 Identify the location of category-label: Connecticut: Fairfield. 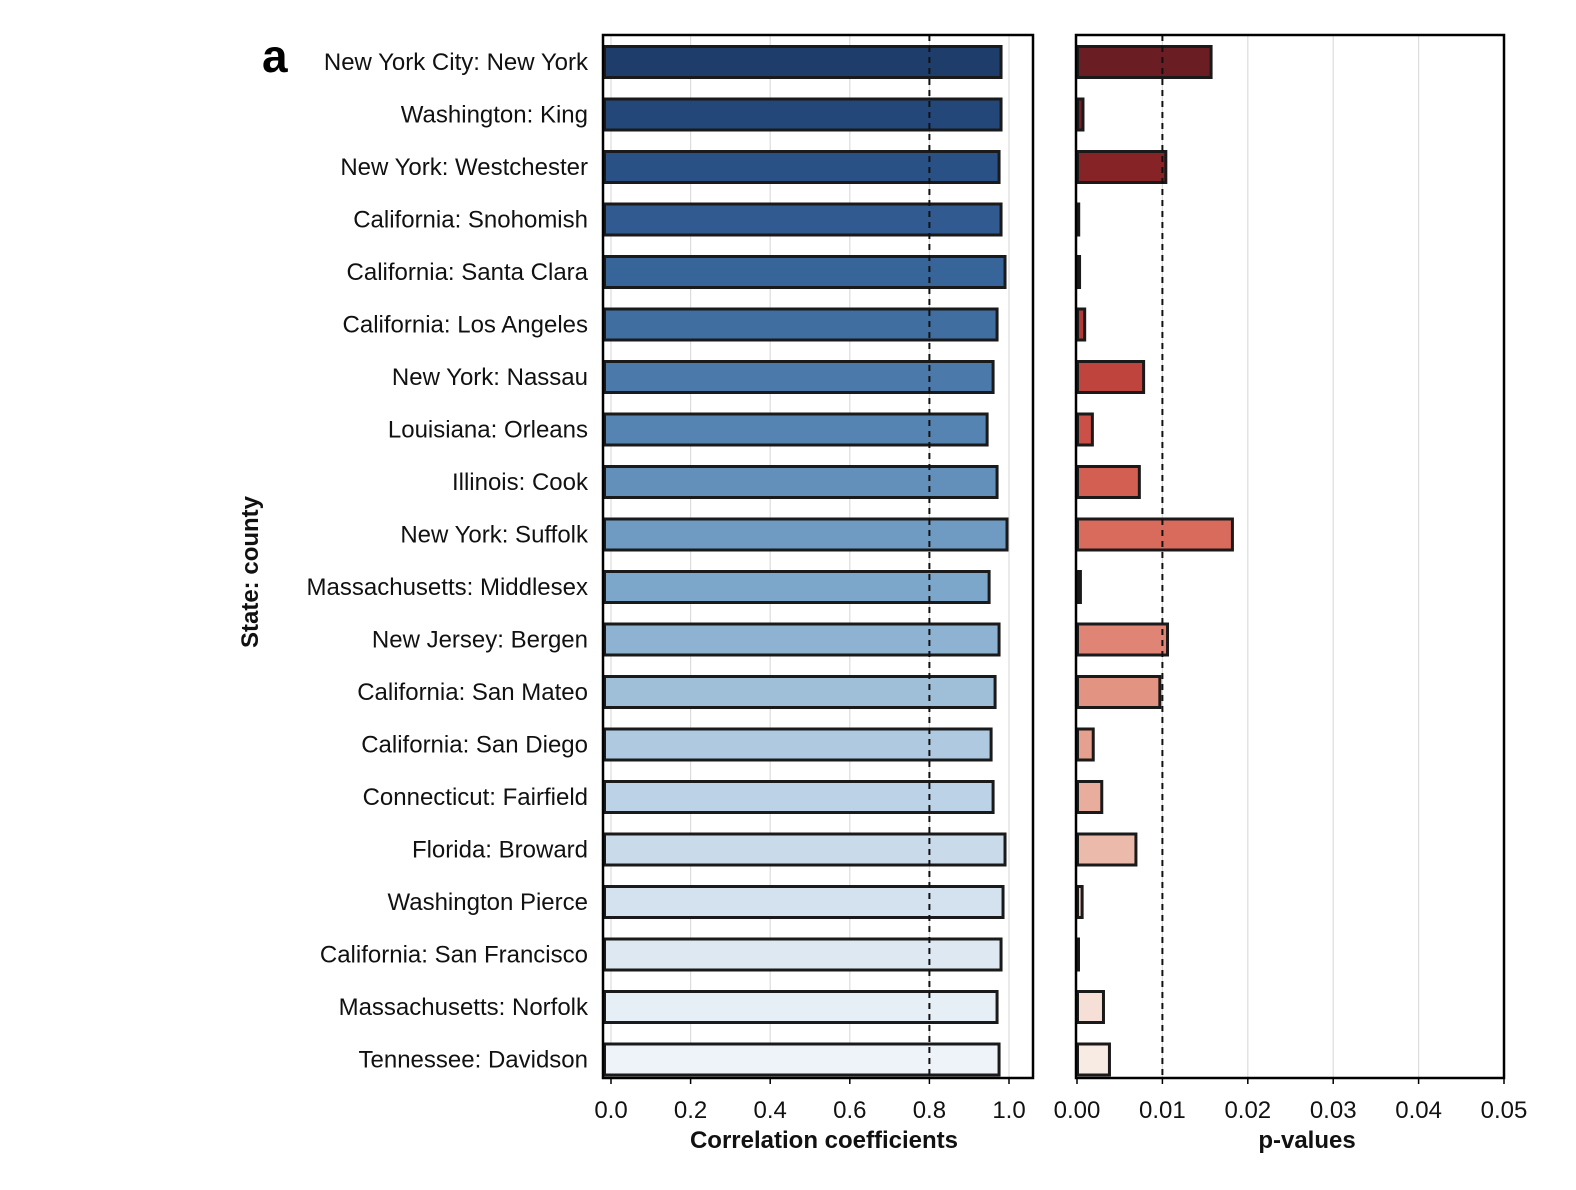
(475, 797).